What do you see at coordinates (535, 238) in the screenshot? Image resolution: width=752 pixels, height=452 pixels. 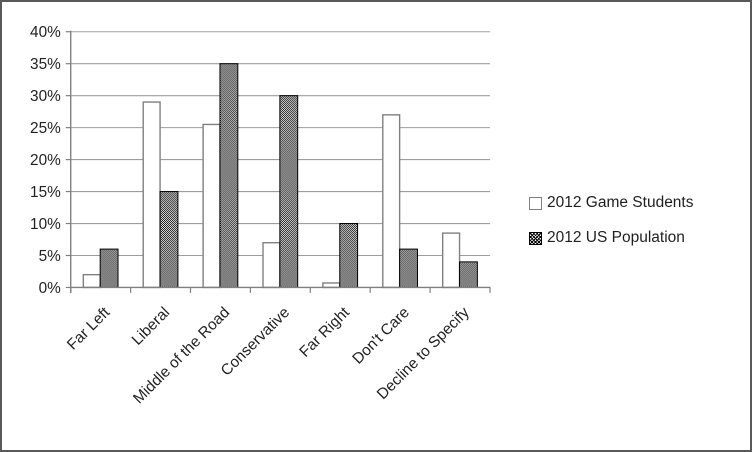 I see `legend-swatch-us-population` at bounding box center [535, 238].